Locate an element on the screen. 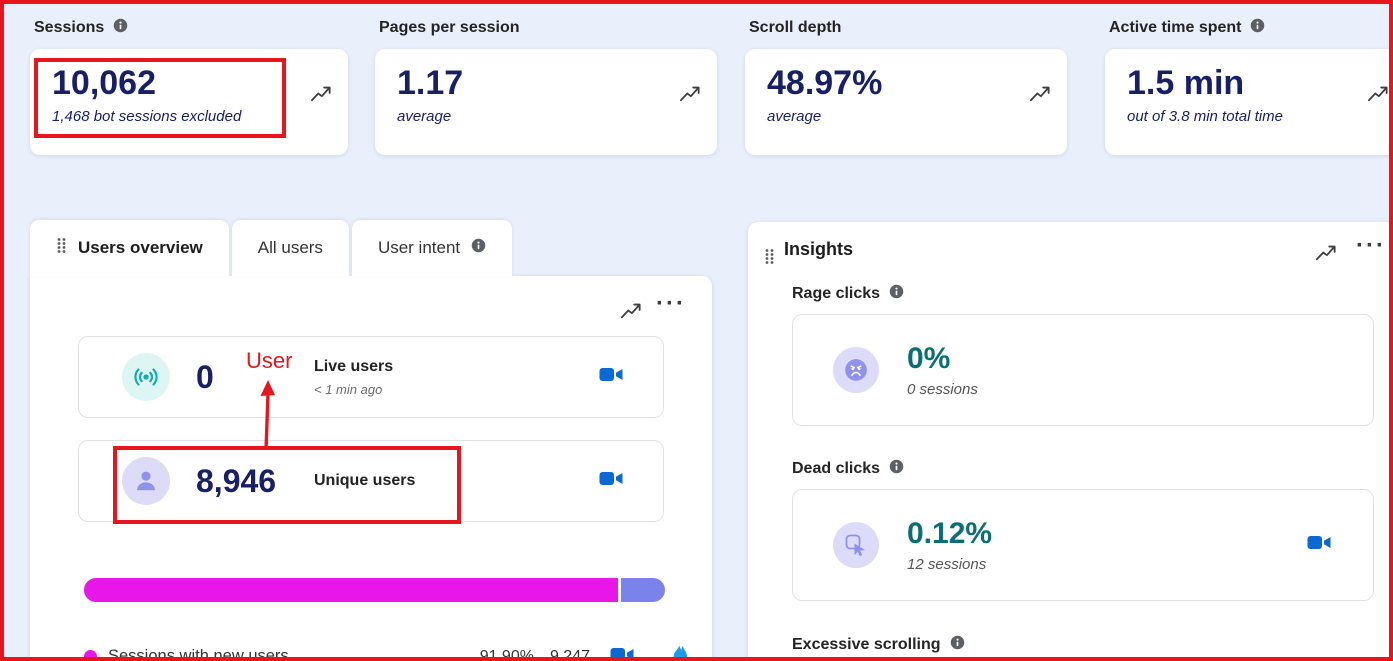 The height and width of the screenshot is (661, 1393). tab-all-users: All users is located at coordinates (290, 248).